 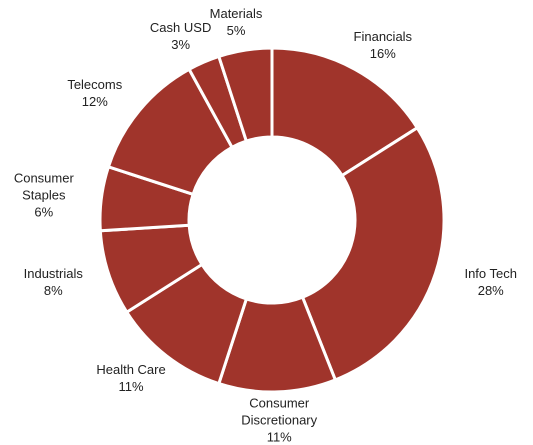 I want to click on value-label: 6%, so click(x=44, y=212).